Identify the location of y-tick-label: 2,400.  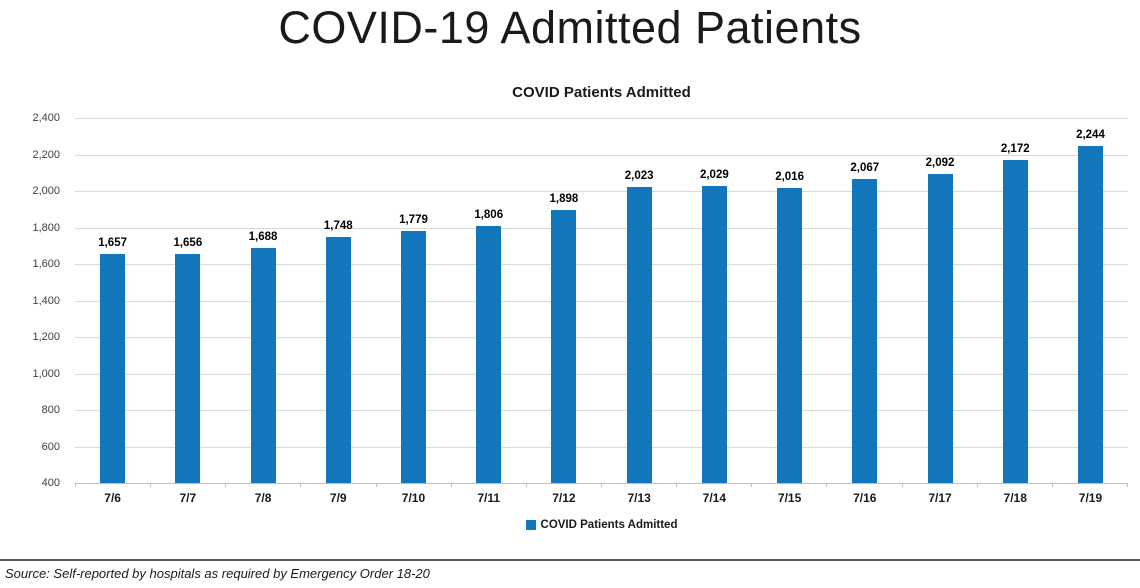
(46, 118).